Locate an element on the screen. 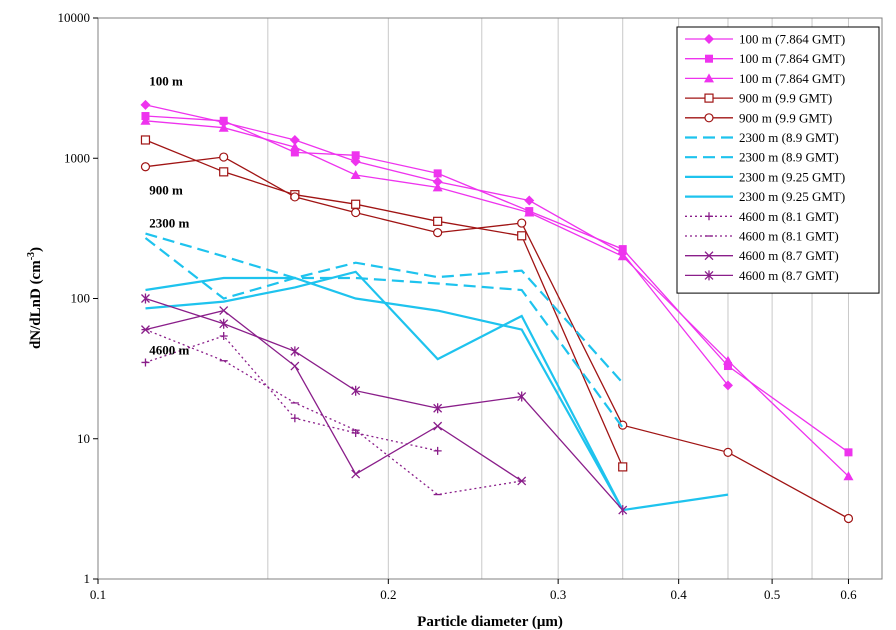  y-axis-label-sup: -3 is located at coordinates (31, 256).